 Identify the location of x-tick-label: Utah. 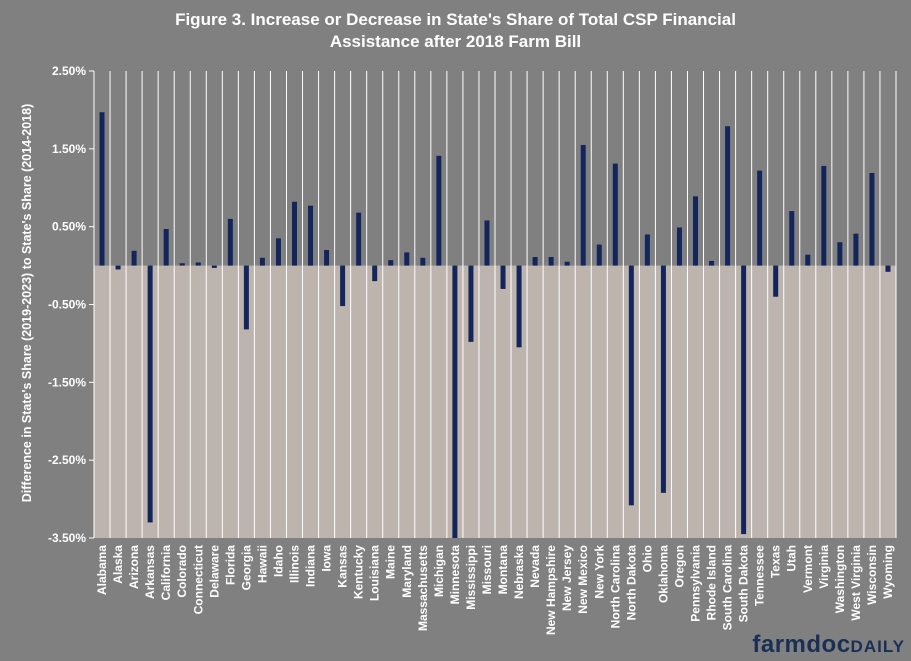
(792, 558).